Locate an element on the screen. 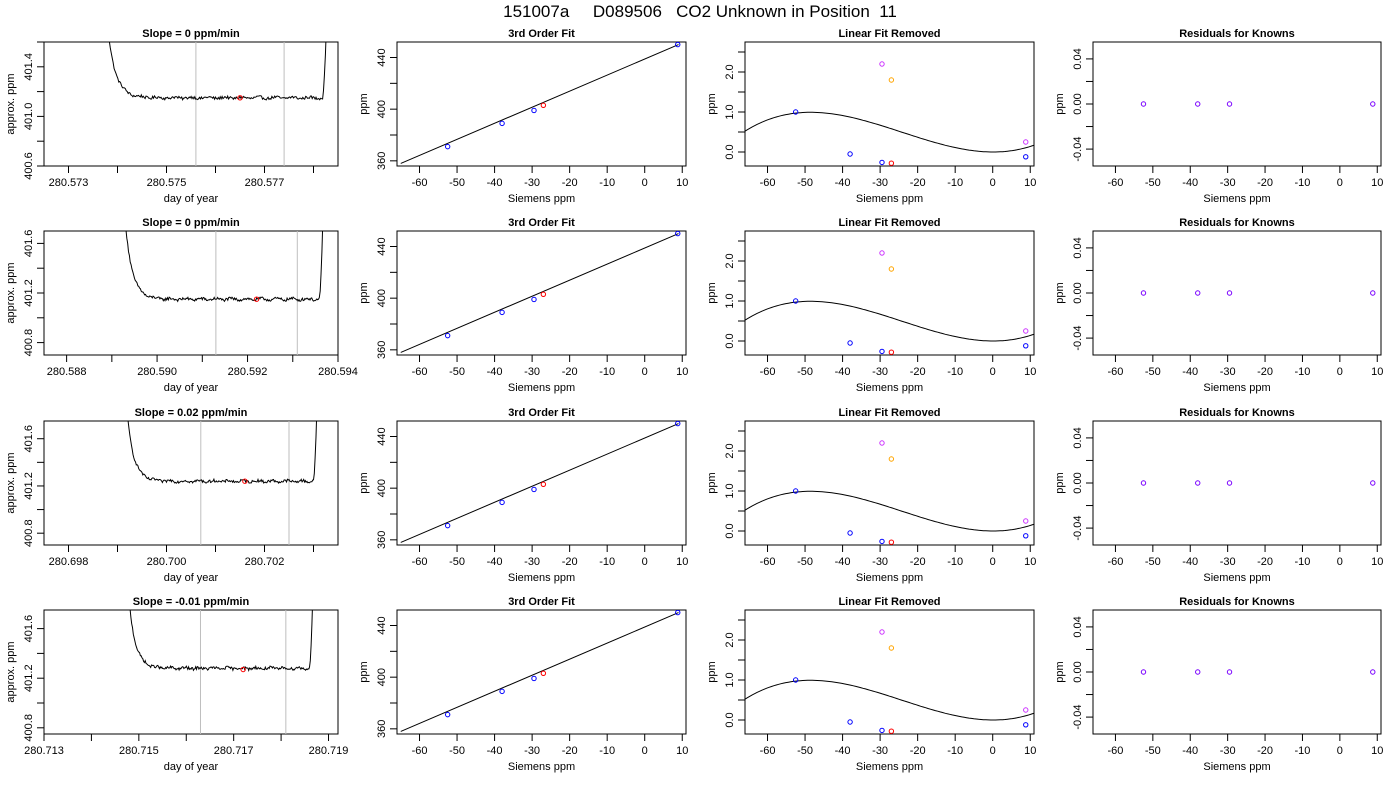 Image resolution: width=1400 pixels, height=800 pixels. reference-point-magenta is located at coordinates (1026, 710).